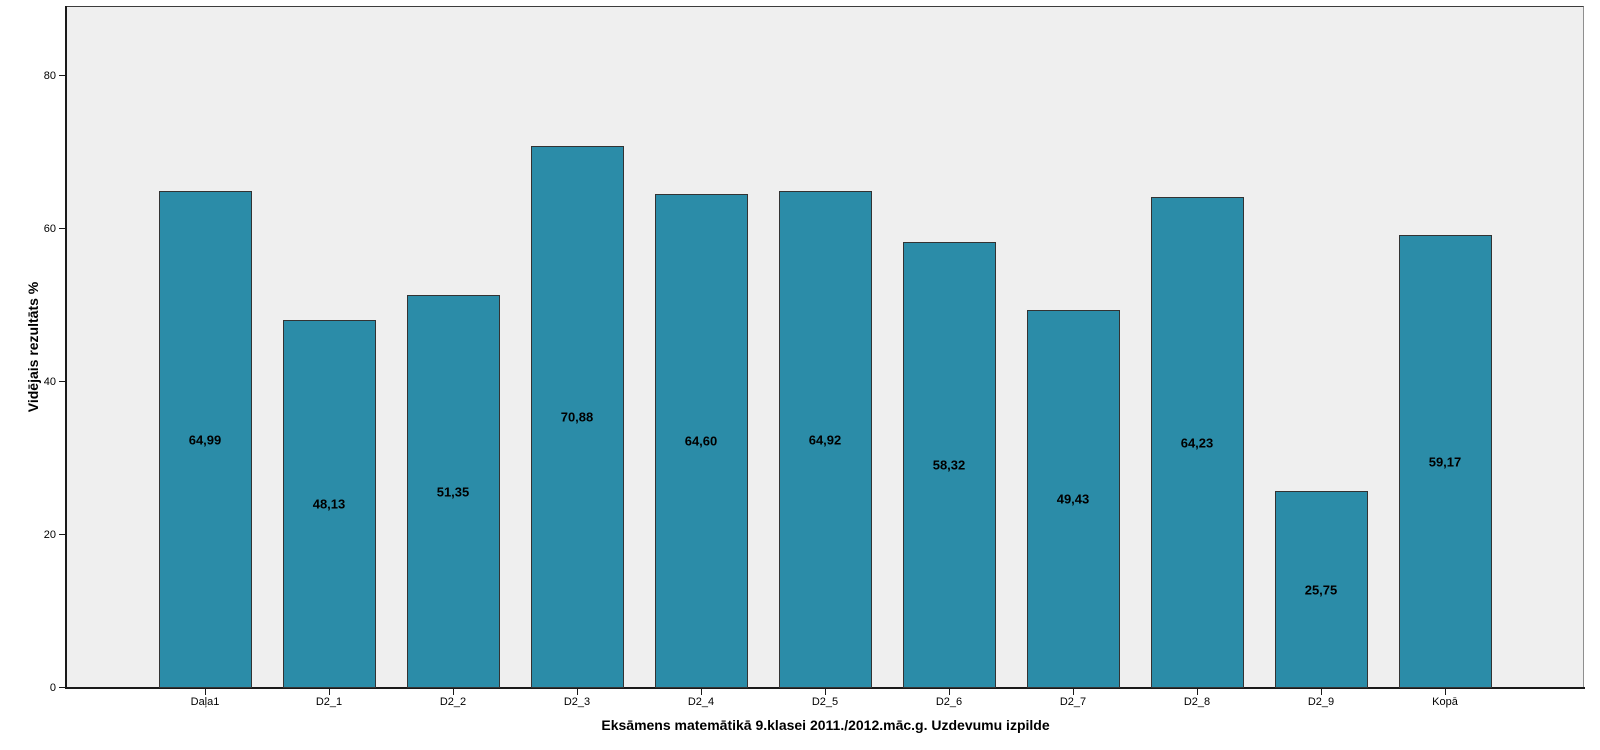  I want to click on bar-D2_8: 64,23, so click(1197, 442).